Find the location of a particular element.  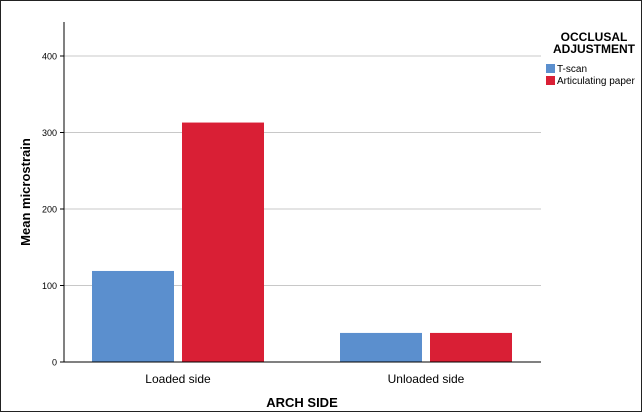

y-axis-title: Mean microstrain is located at coordinates (25, 192).